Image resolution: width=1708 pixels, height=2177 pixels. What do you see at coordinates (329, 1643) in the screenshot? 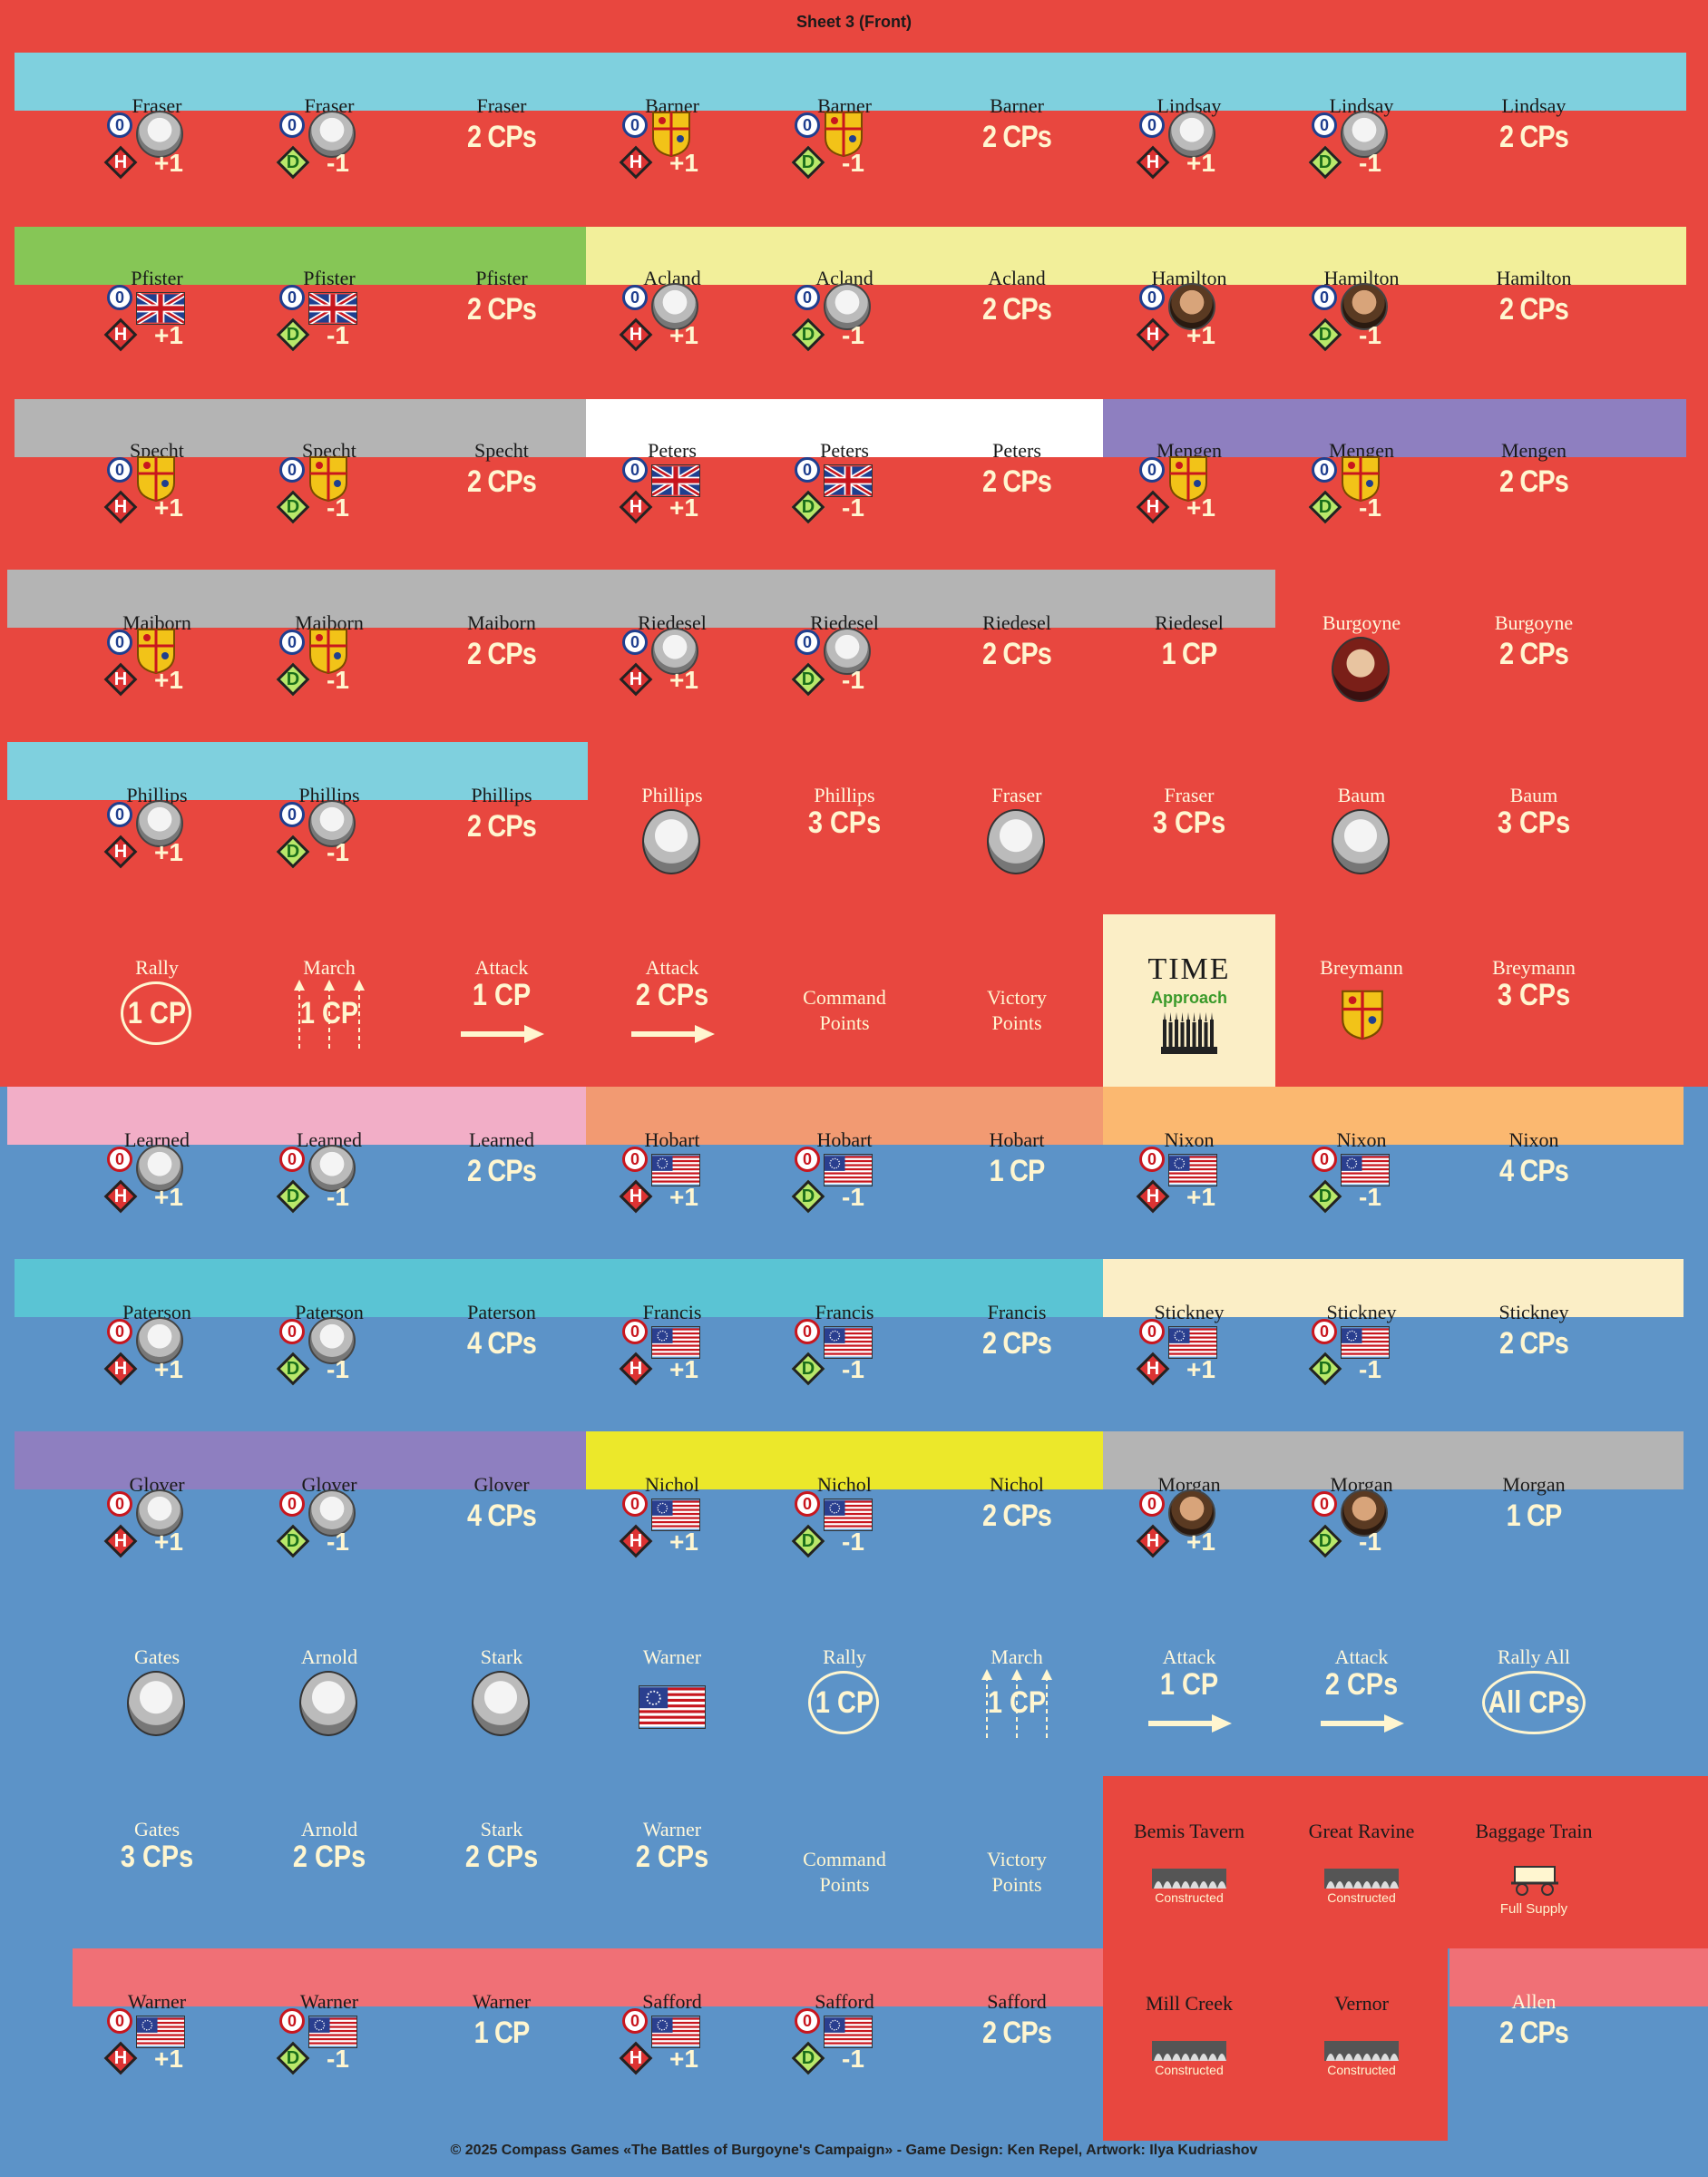
I see `counter: Arnold` at bounding box center [329, 1643].